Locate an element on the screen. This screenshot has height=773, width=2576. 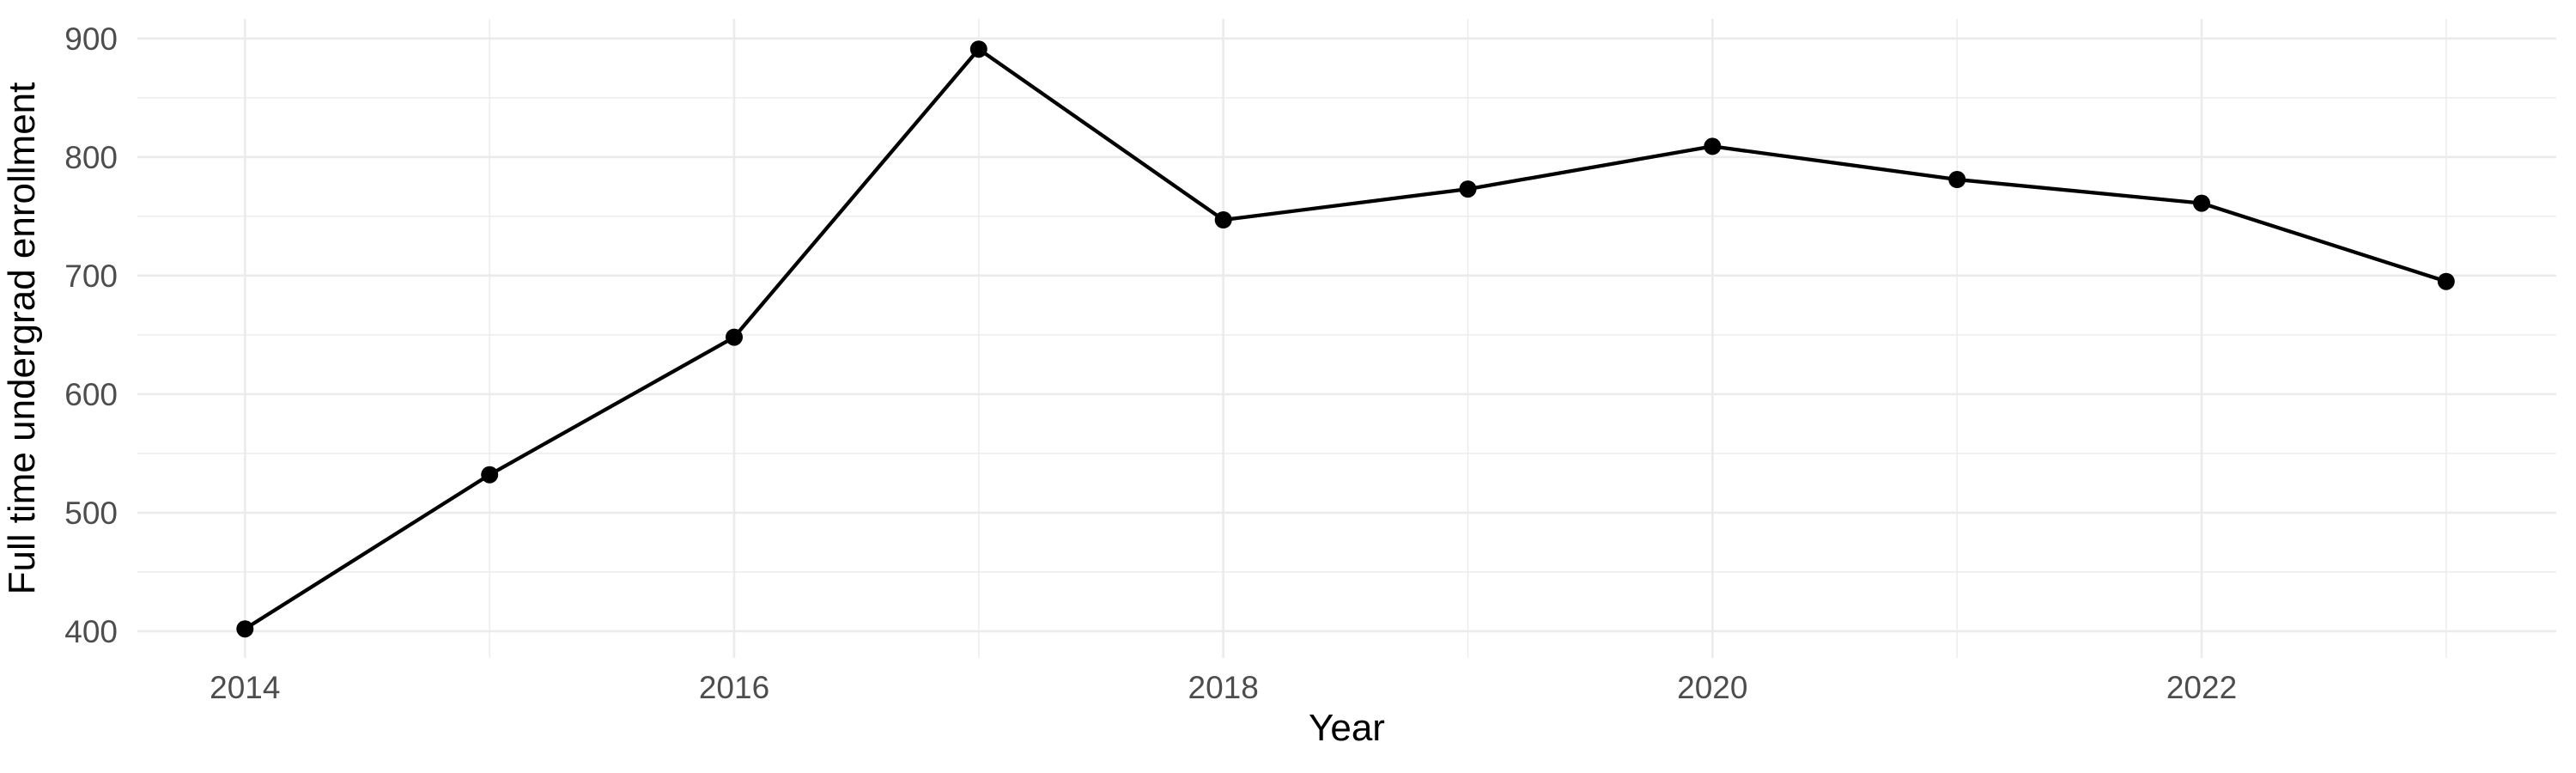
y-tick-label: 700 is located at coordinates (91, 276).